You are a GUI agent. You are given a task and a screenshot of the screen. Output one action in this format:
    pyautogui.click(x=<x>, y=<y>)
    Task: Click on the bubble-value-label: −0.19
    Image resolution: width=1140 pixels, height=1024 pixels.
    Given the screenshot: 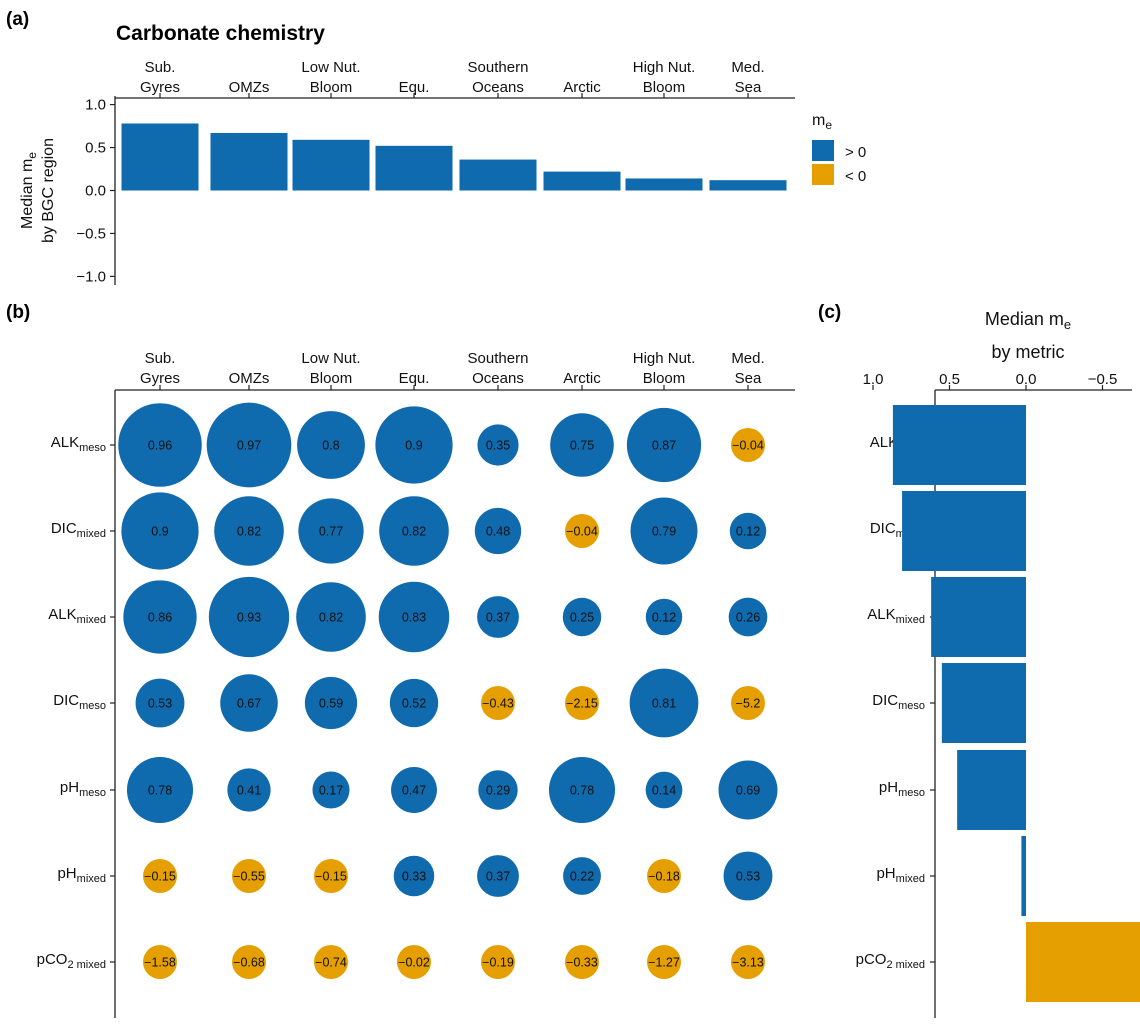 What is the action you would take?
    pyautogui.click(x=498, y=963)
    